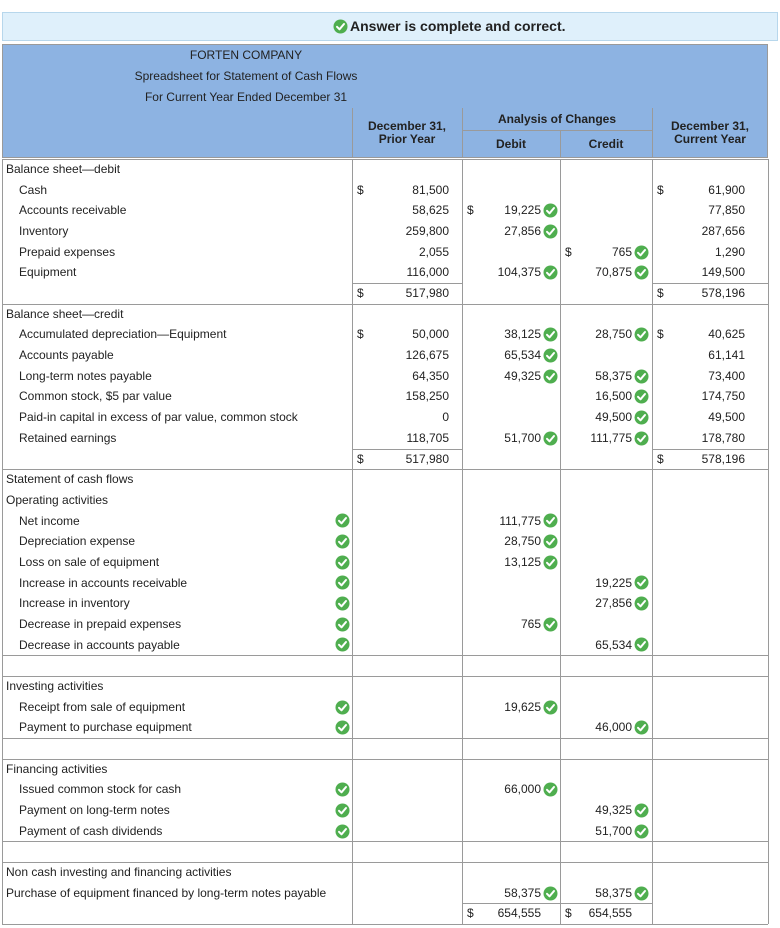 The image size is (780, 928). Describe the element at coordinates (70, 479) in the screenshot. I see `row-label: Statement of cash flows` at that location.